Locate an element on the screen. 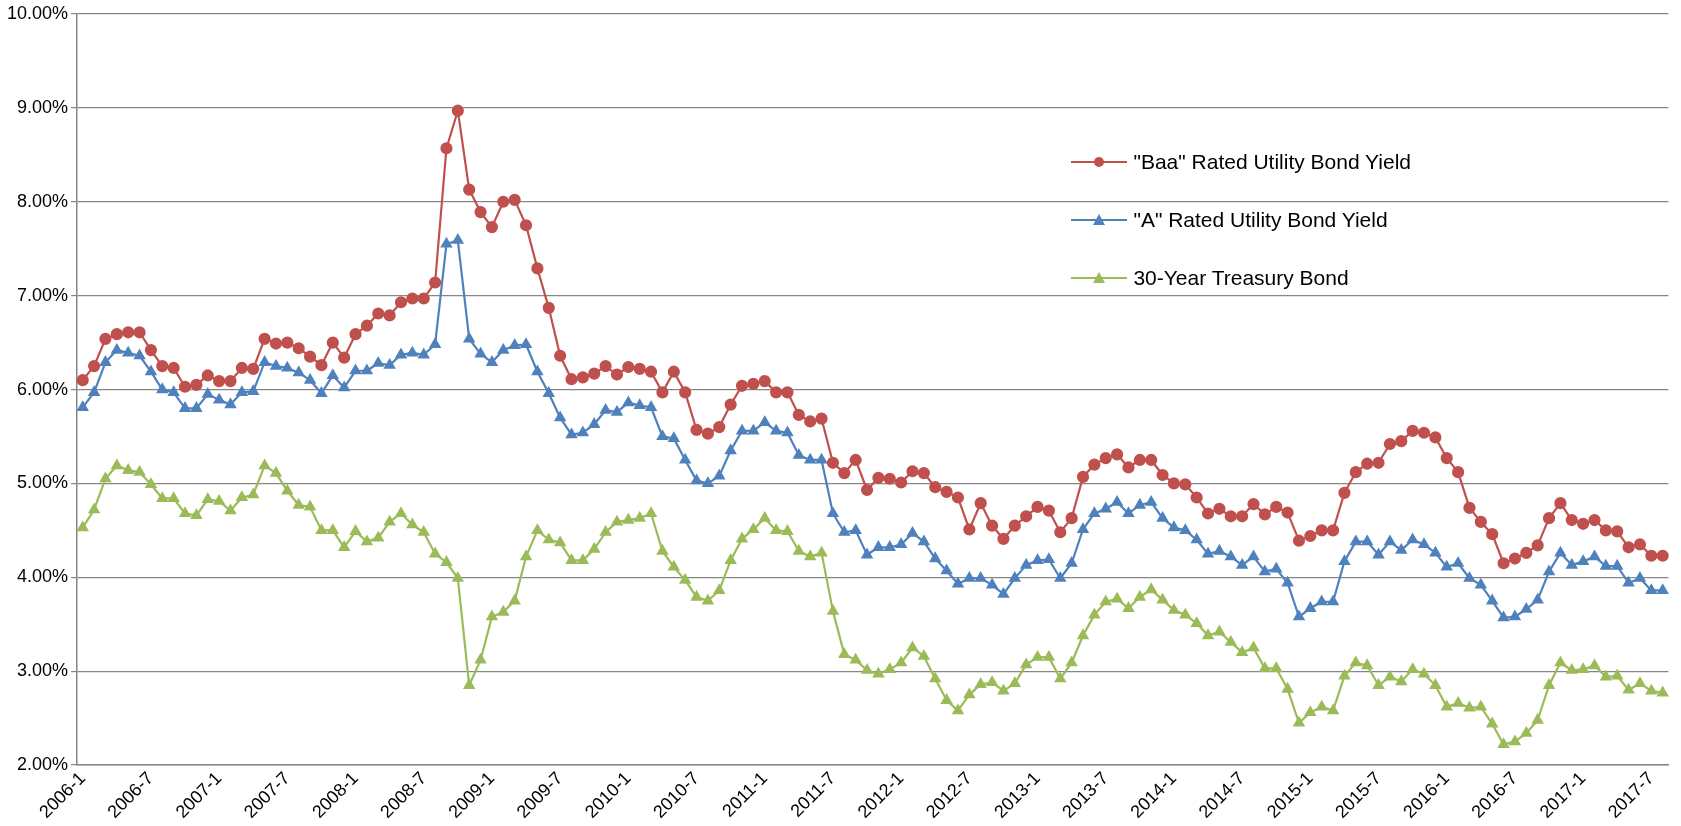 The image size is (1681, 826). legend-label: "Baa" Rated Utility Bond Yield is located at coordinates (1272, 162).